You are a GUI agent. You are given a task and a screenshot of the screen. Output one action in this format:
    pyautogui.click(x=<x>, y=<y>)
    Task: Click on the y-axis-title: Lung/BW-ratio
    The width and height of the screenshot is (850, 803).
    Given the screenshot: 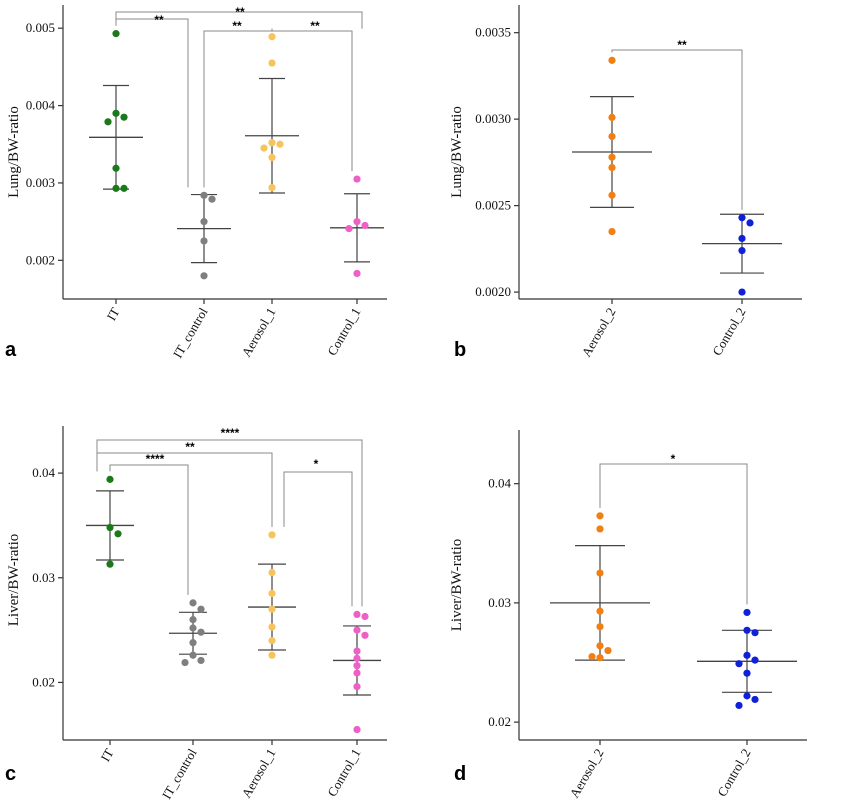 What is the action you would take?
    pyautogui.click(x=14, y=152)
    